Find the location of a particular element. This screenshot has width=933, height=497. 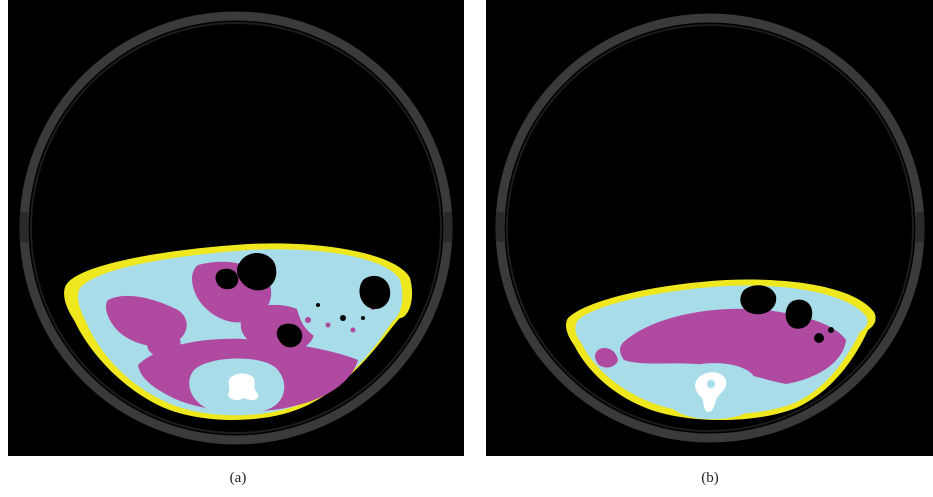

tissue-magenta-upper is located at coordinates (733, 346).